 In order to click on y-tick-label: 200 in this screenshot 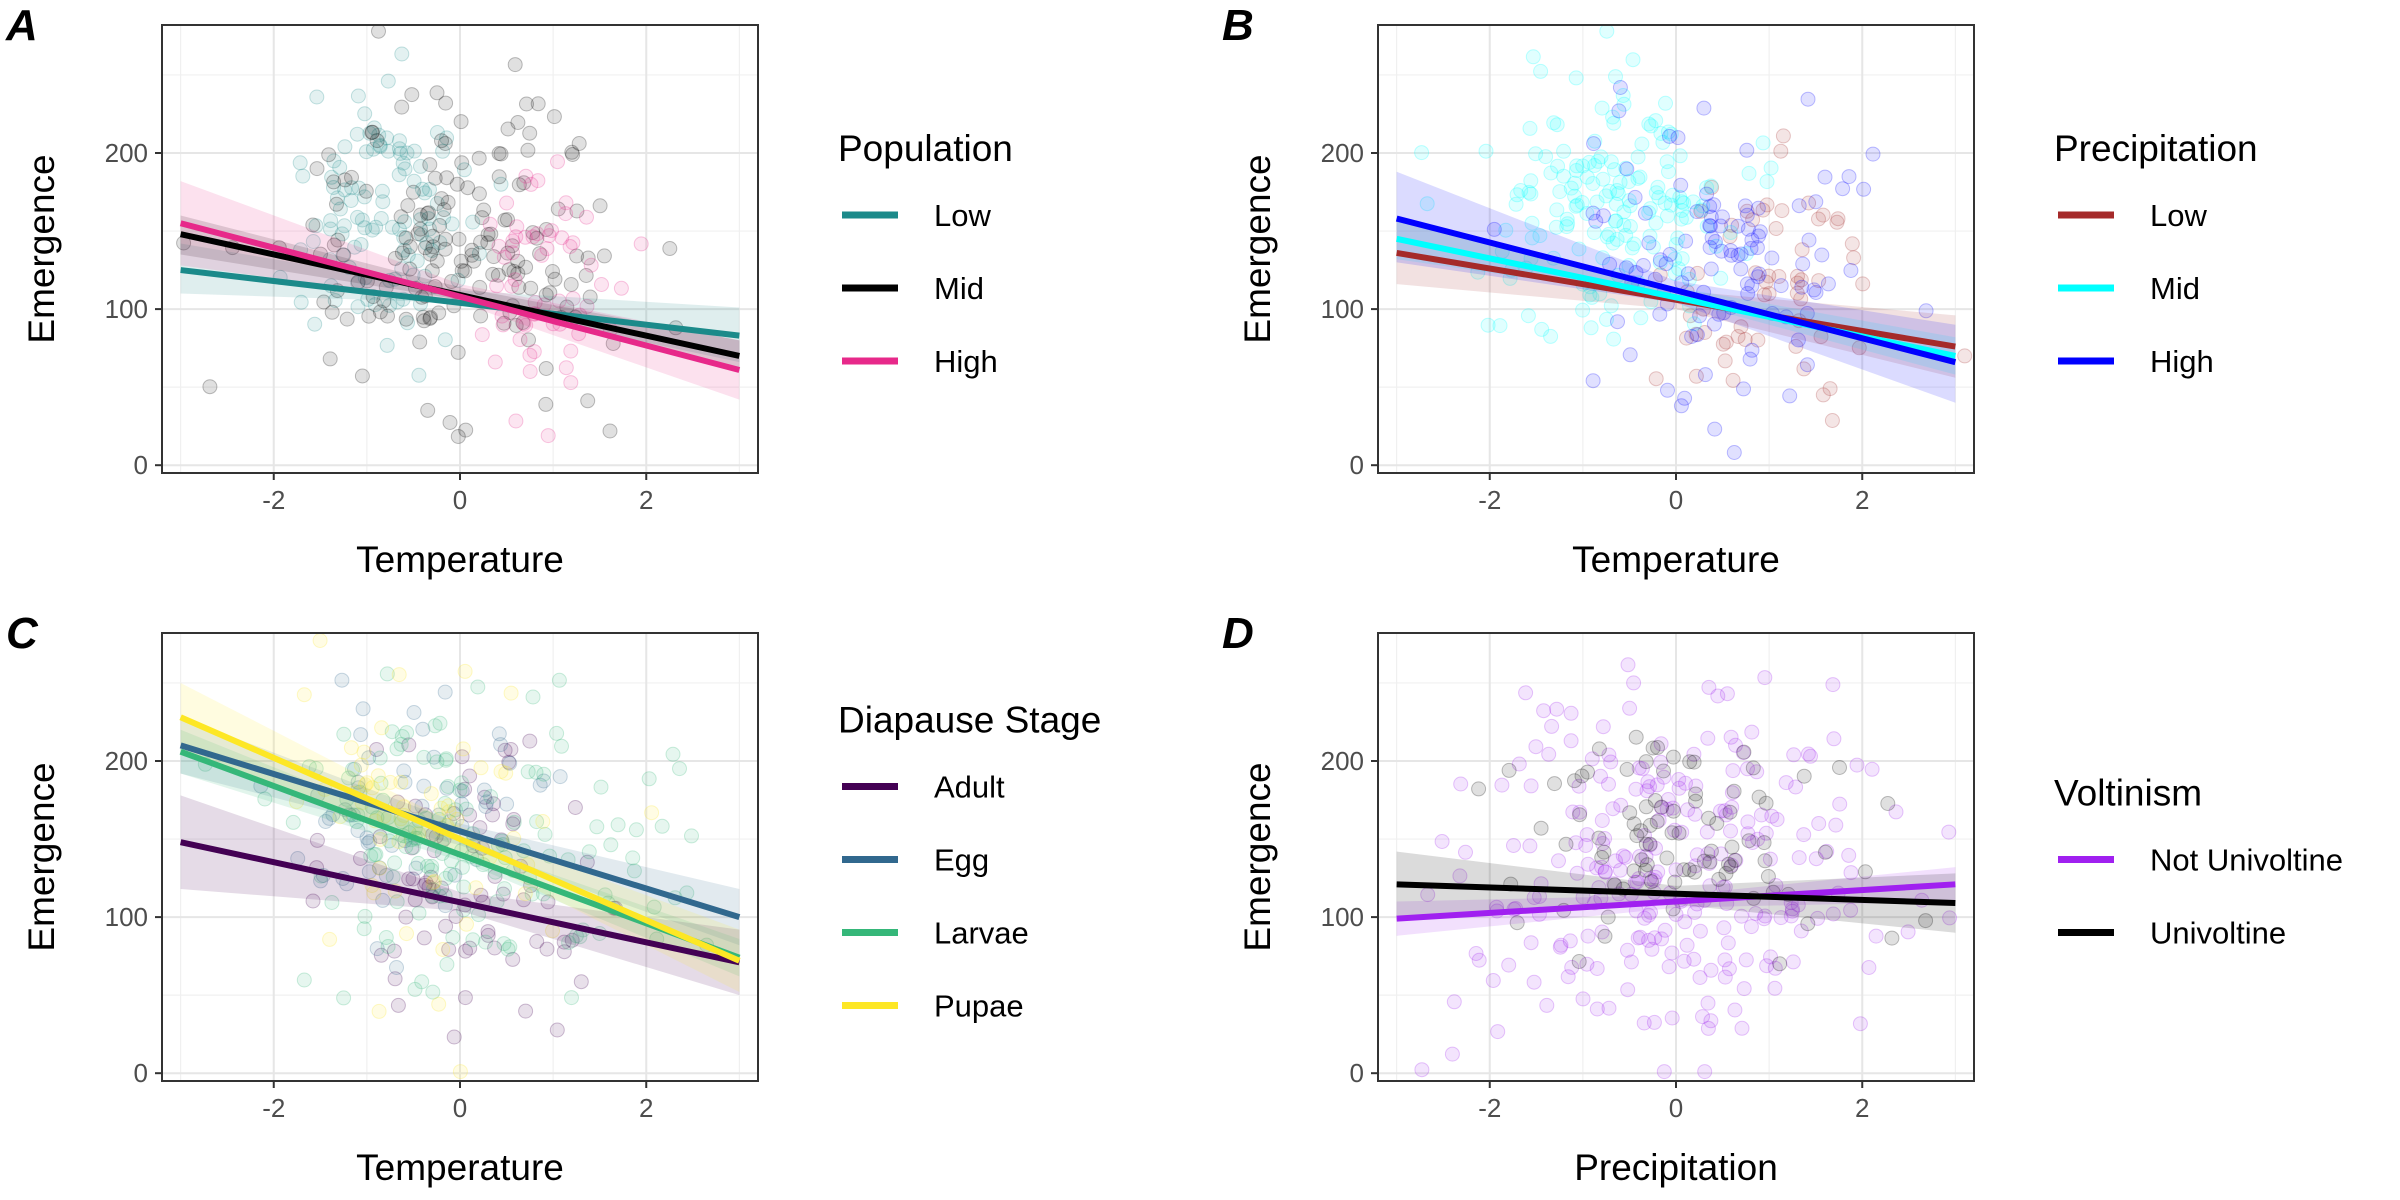, I will do `click(126, 761)`.